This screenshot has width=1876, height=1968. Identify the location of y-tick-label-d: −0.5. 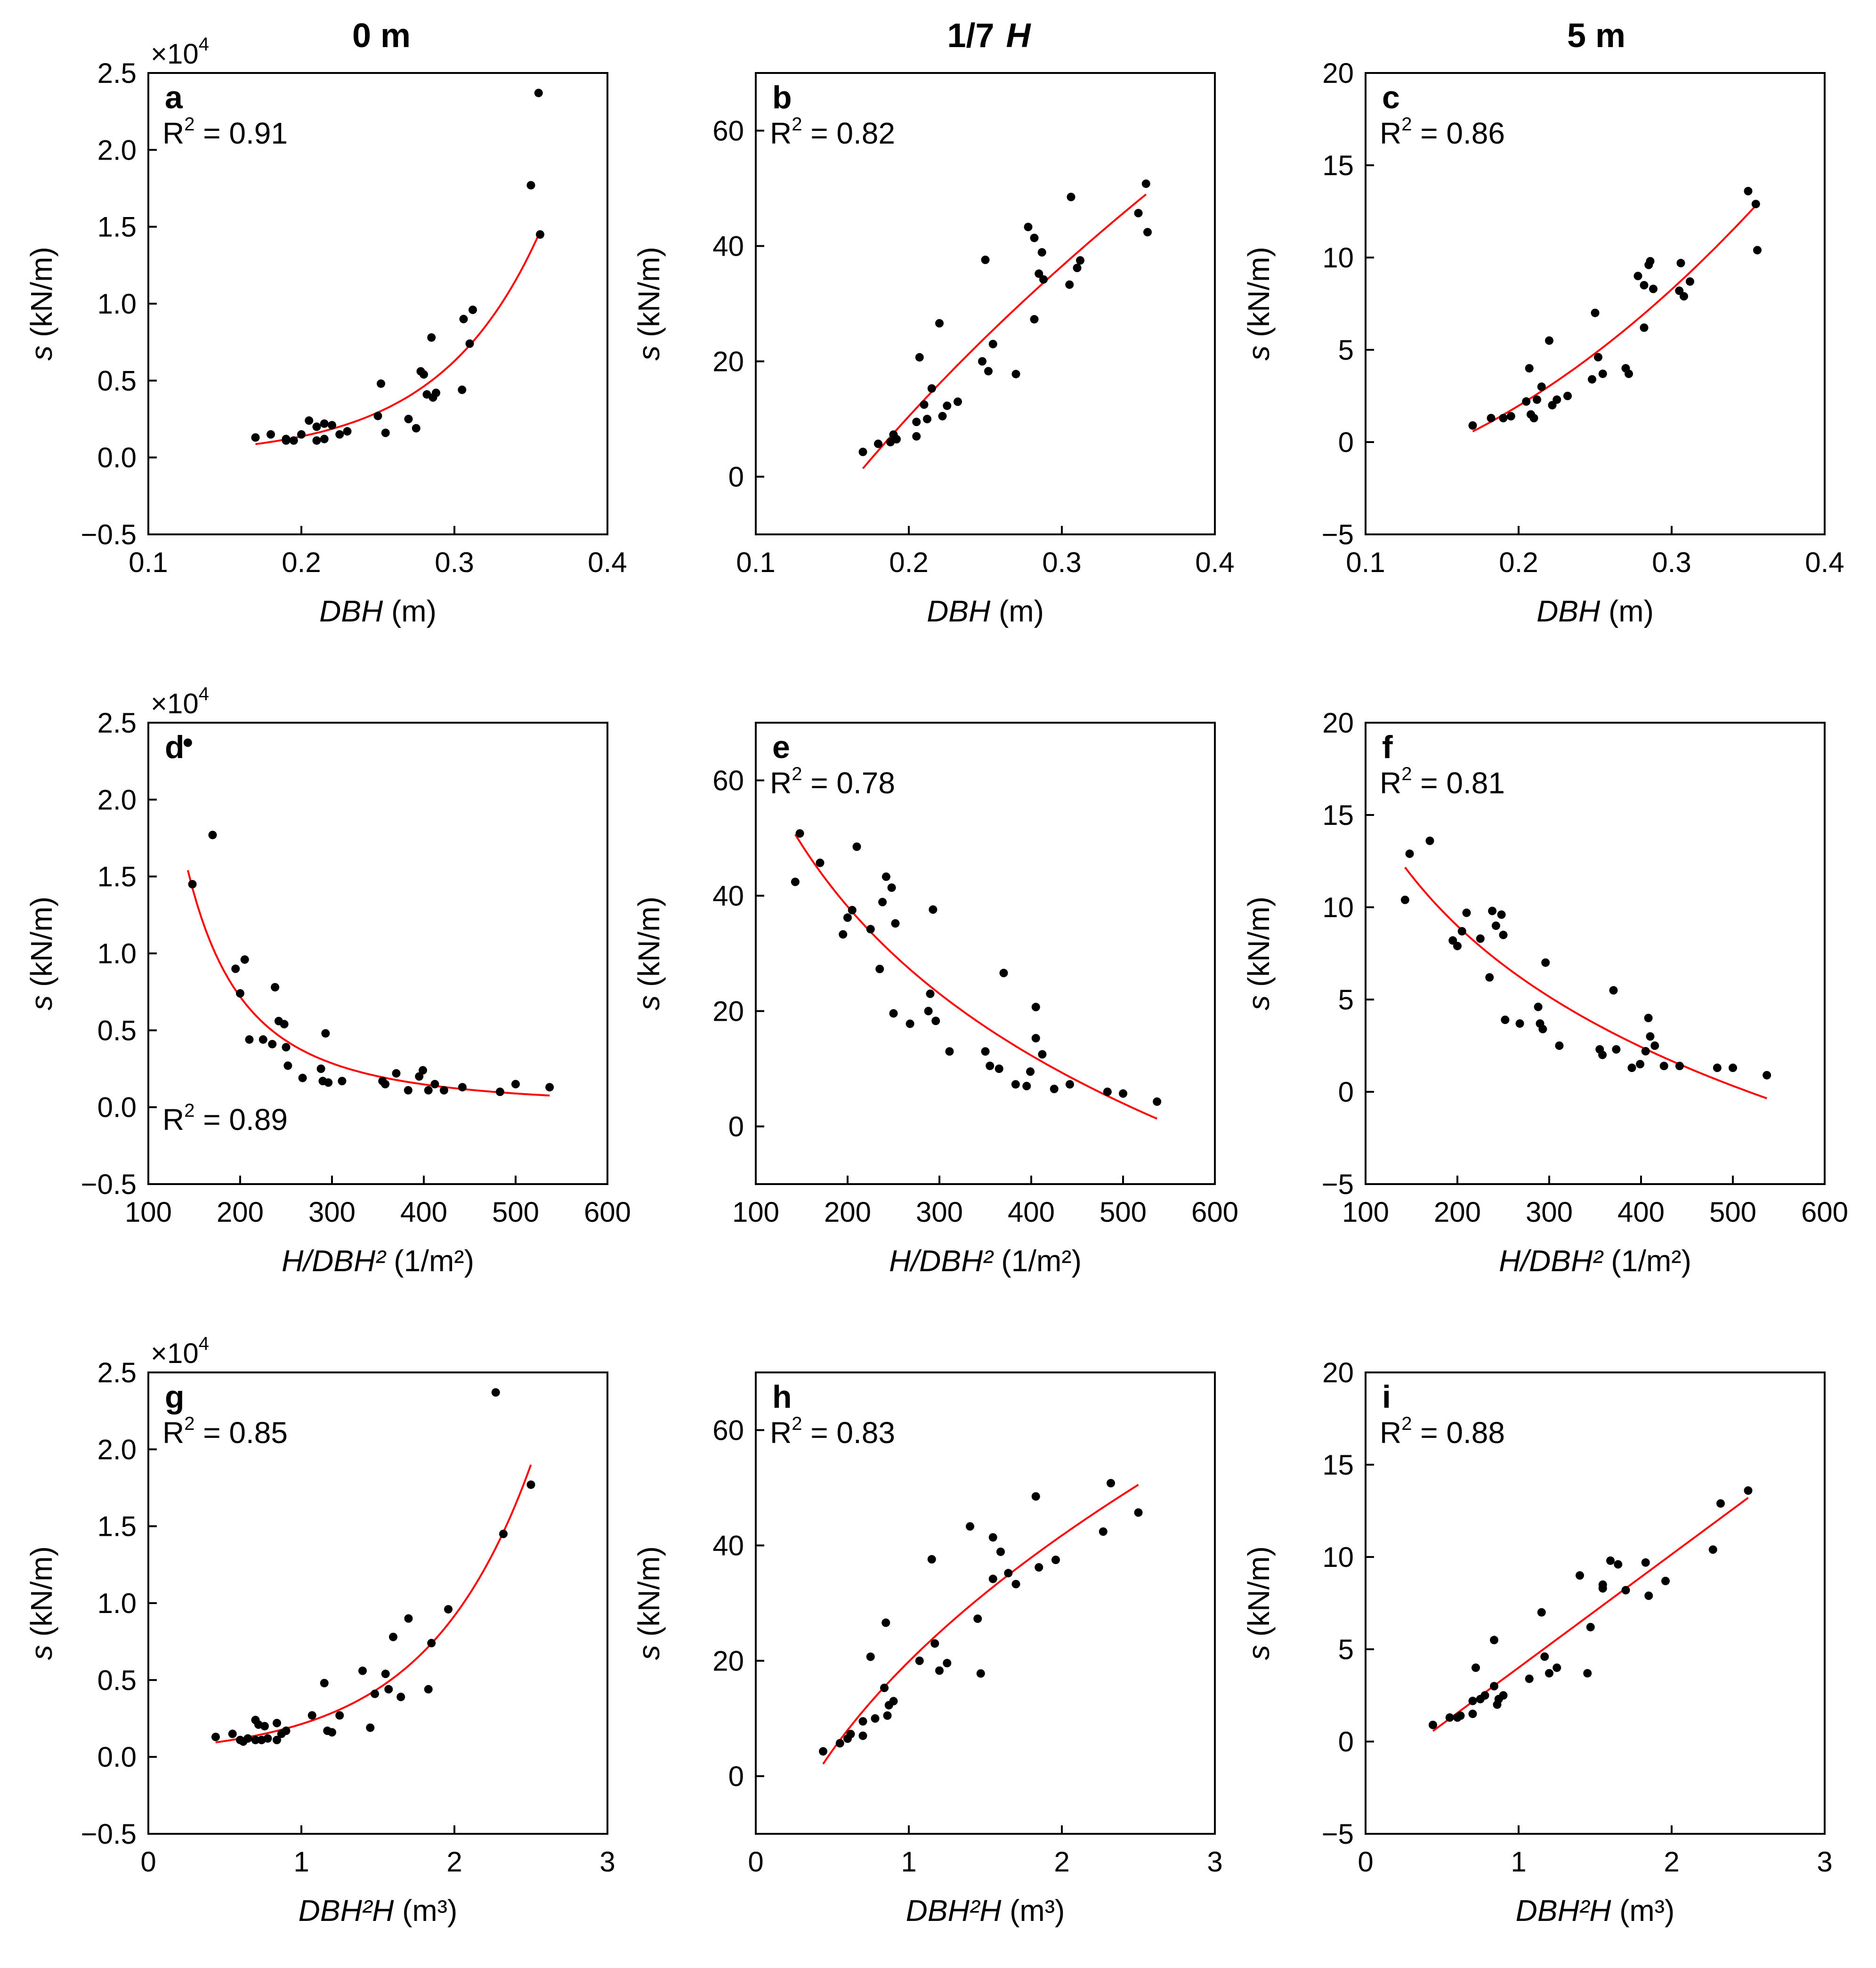
(109, 1184).